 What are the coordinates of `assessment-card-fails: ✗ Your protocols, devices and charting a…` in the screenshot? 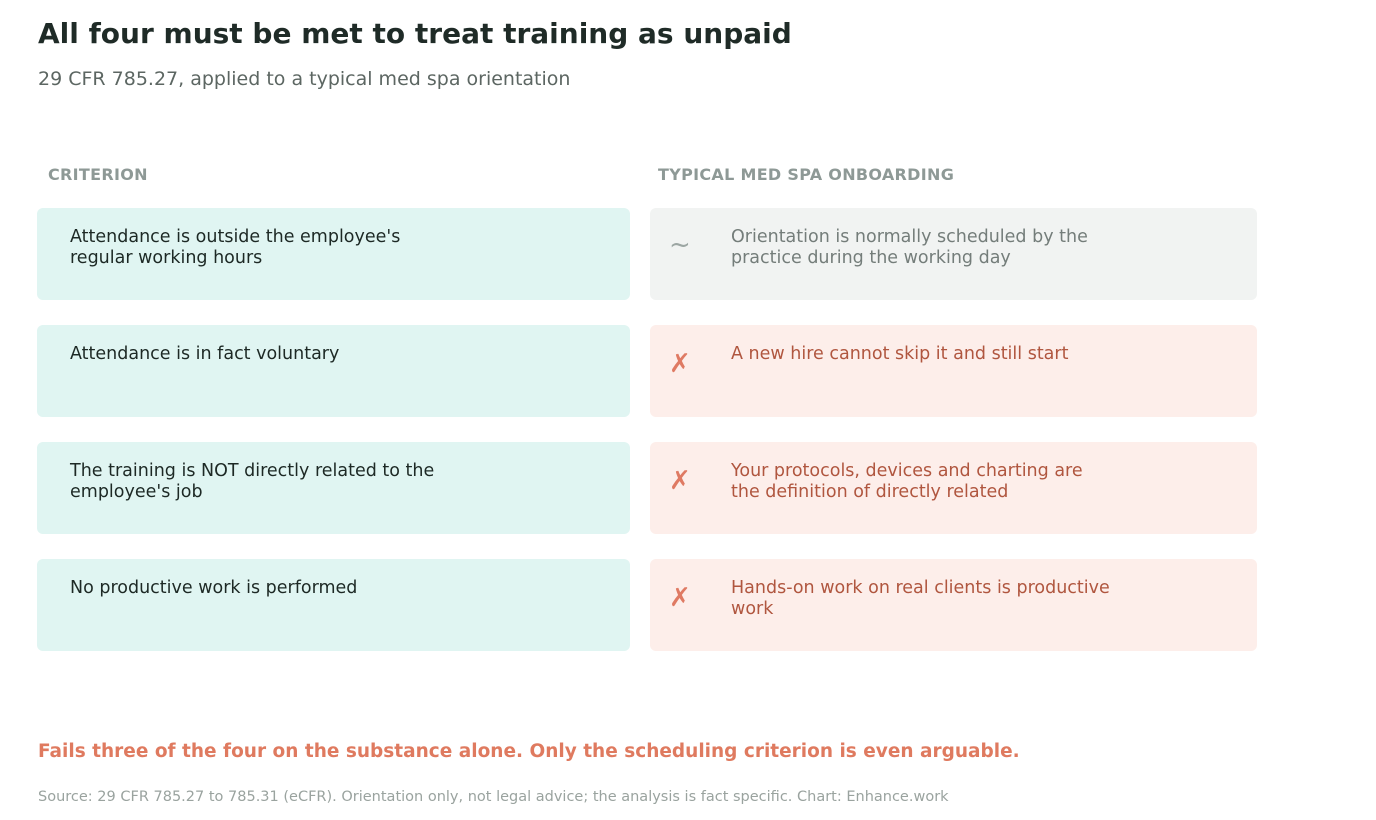 It's located at (953, 488).